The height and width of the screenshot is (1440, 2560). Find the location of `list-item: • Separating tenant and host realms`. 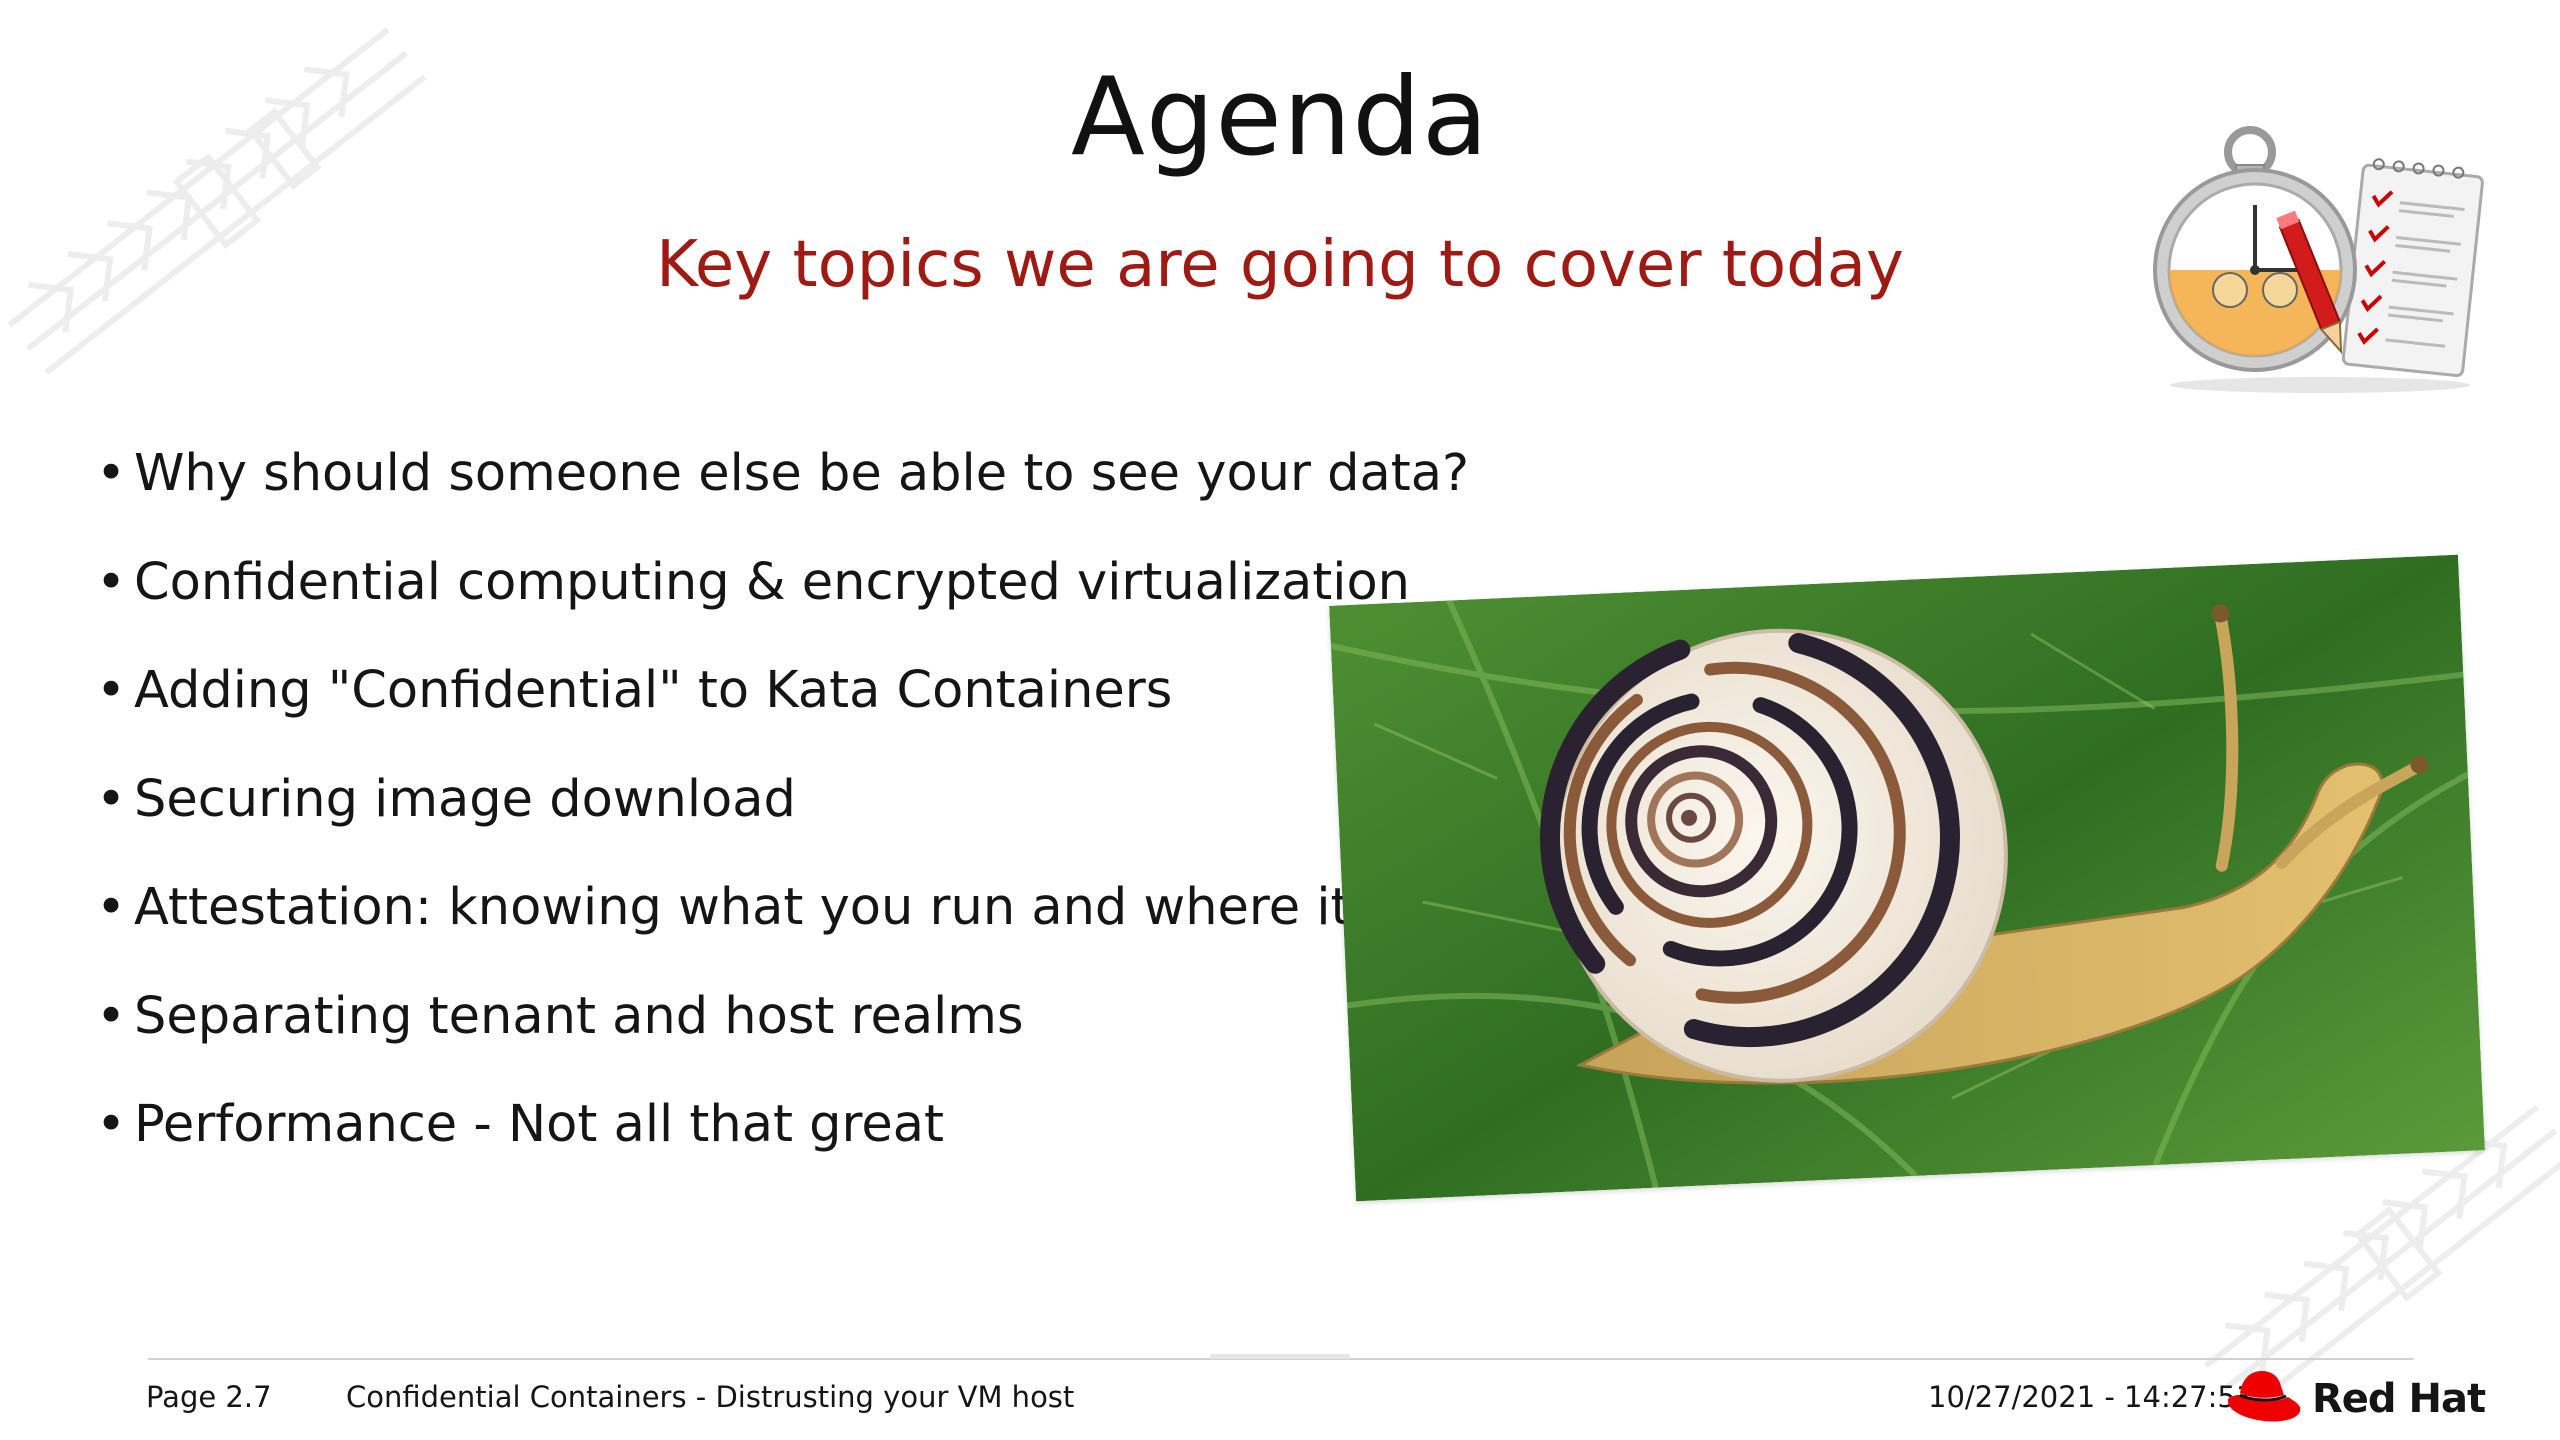

list-item: • Separating tenant and host realms is located at coordinates (746, 1029).